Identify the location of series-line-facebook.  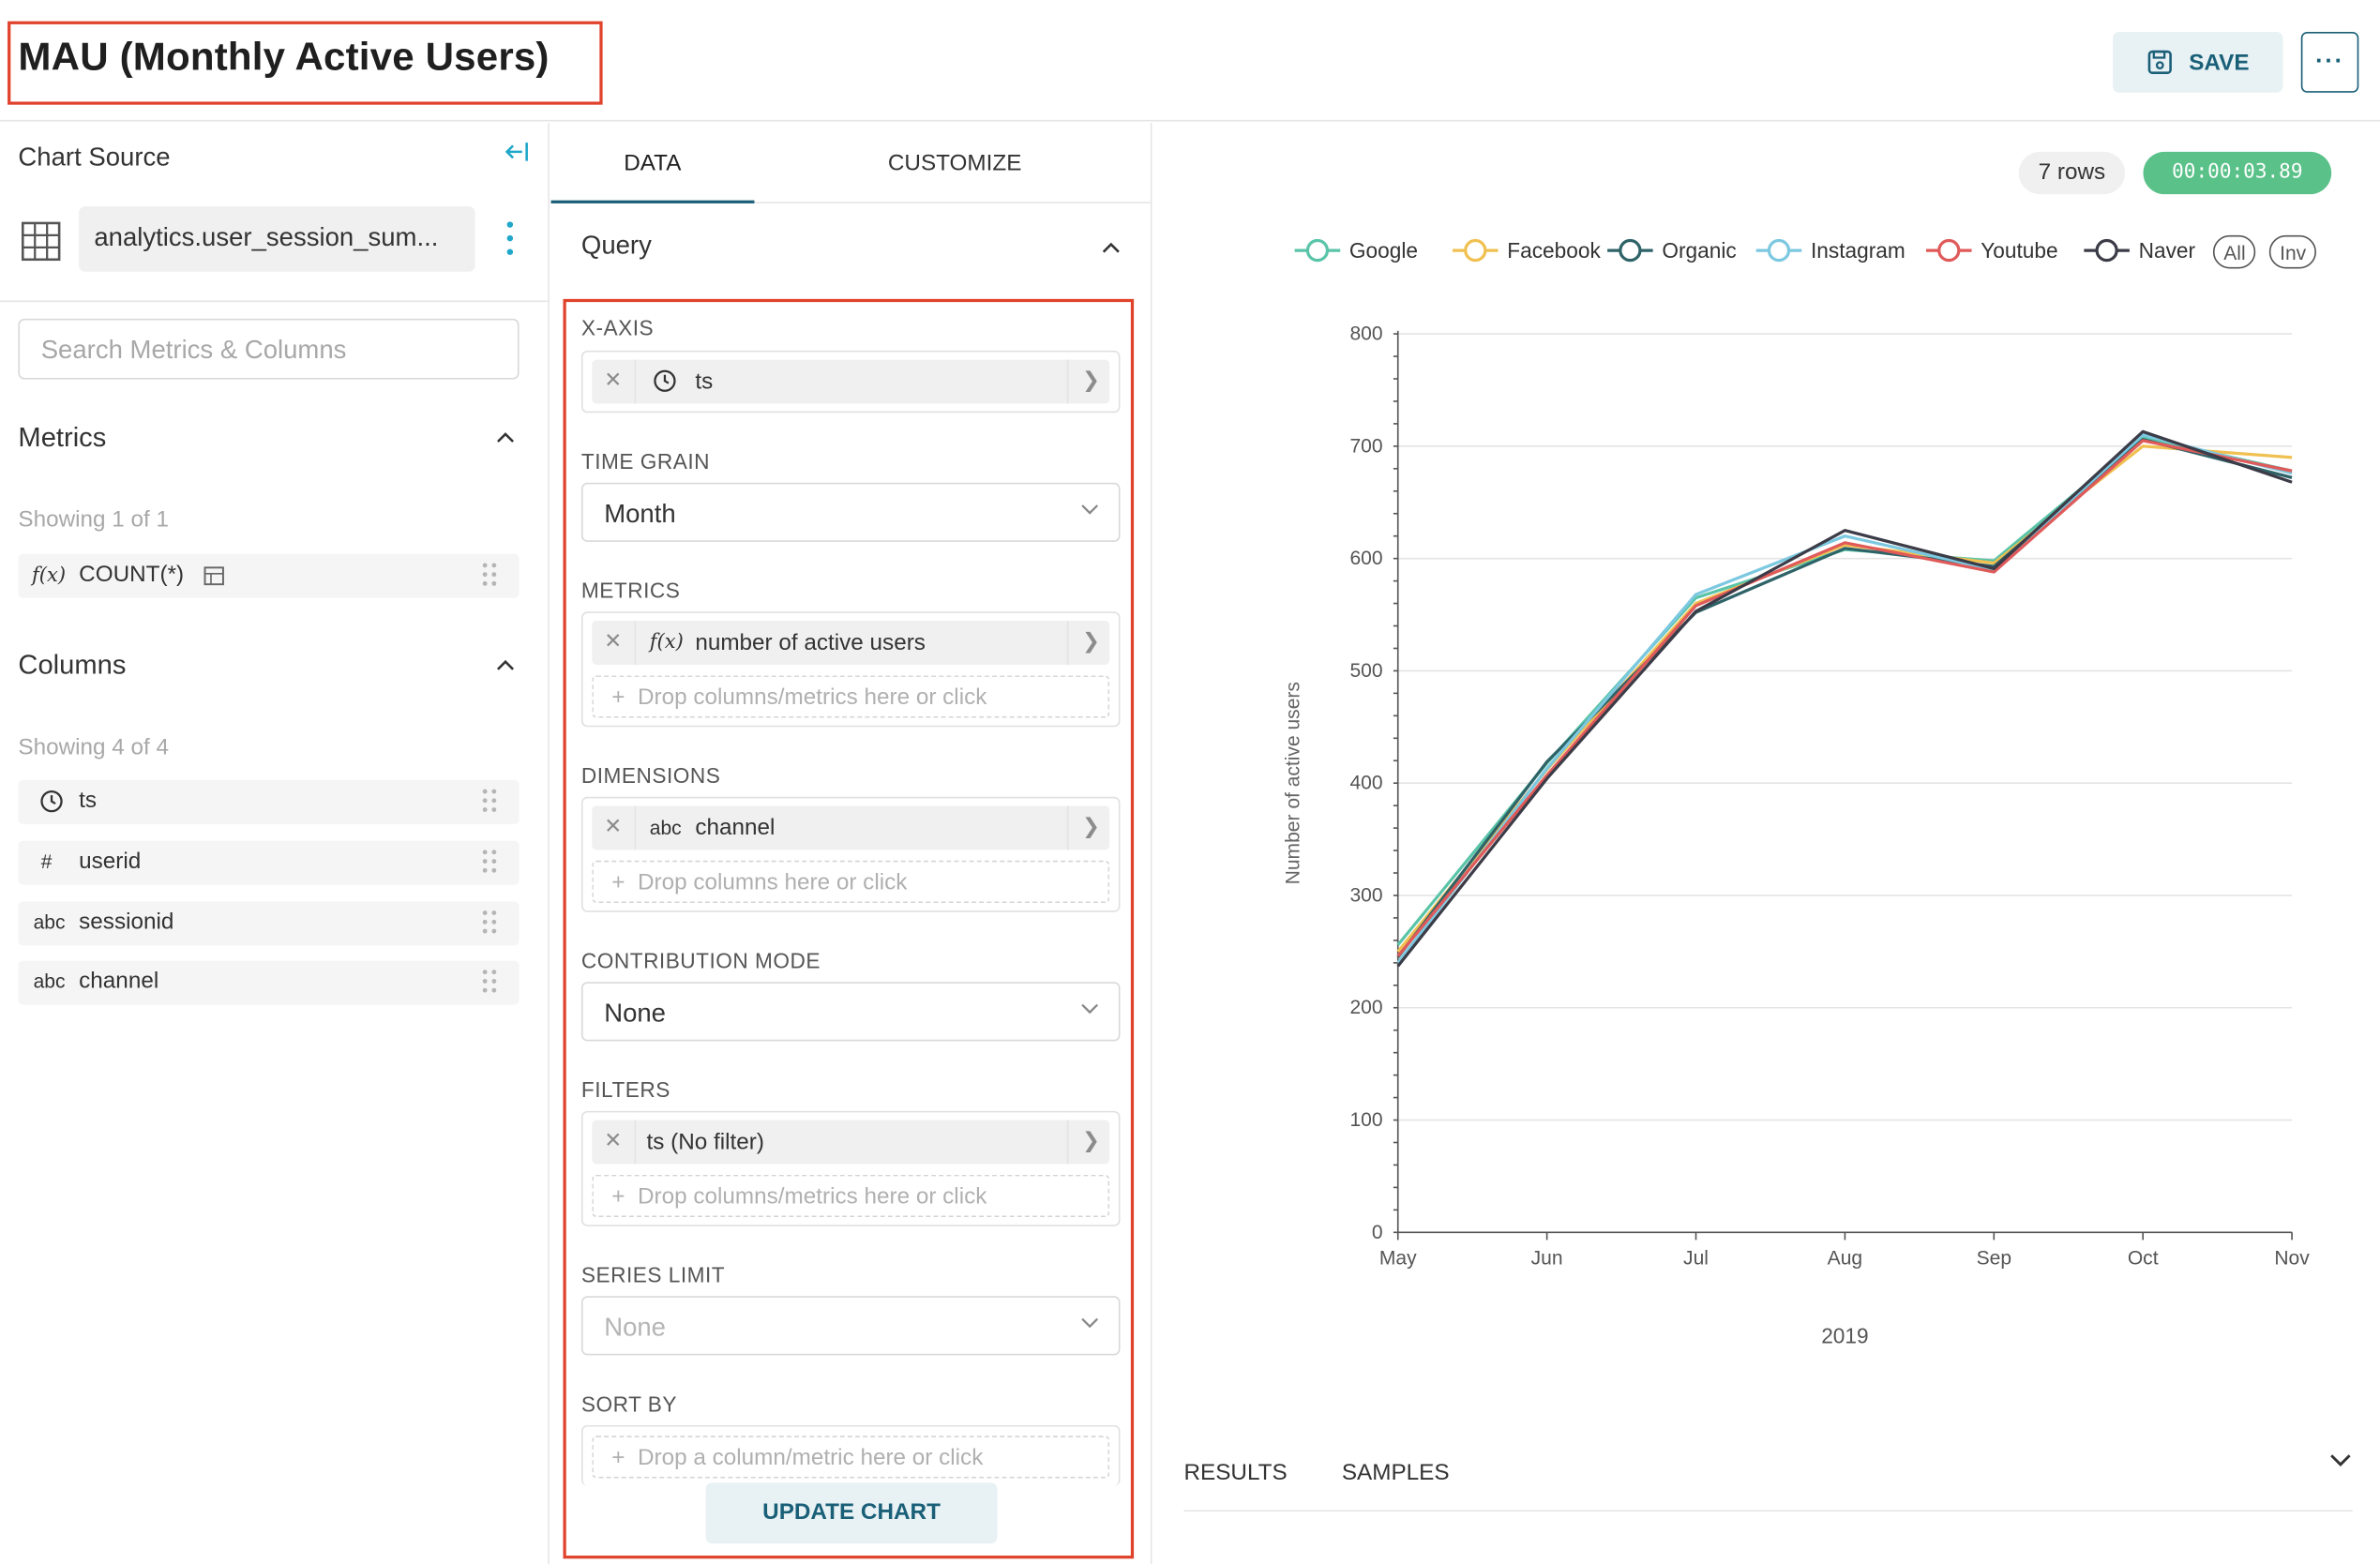
(1844, 699).